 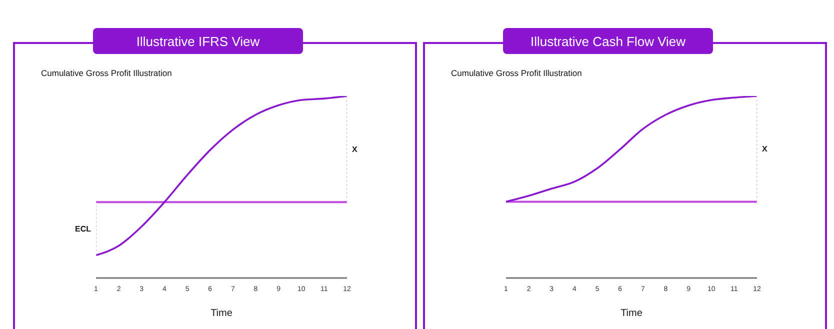 What do you see at coordinates (83, 229) in the screenshot?
I see `series-label: ECL` at bounding box center [83, 229].